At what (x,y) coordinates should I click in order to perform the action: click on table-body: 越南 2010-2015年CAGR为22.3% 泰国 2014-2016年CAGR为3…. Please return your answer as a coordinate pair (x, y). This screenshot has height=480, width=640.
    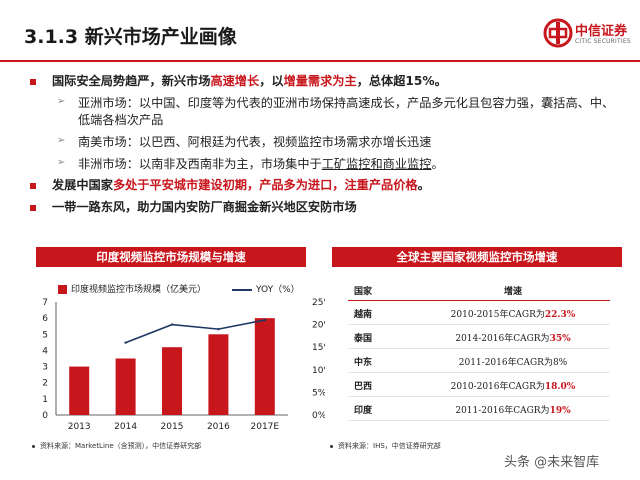
    Looking at the image, I should click on (479, 361).